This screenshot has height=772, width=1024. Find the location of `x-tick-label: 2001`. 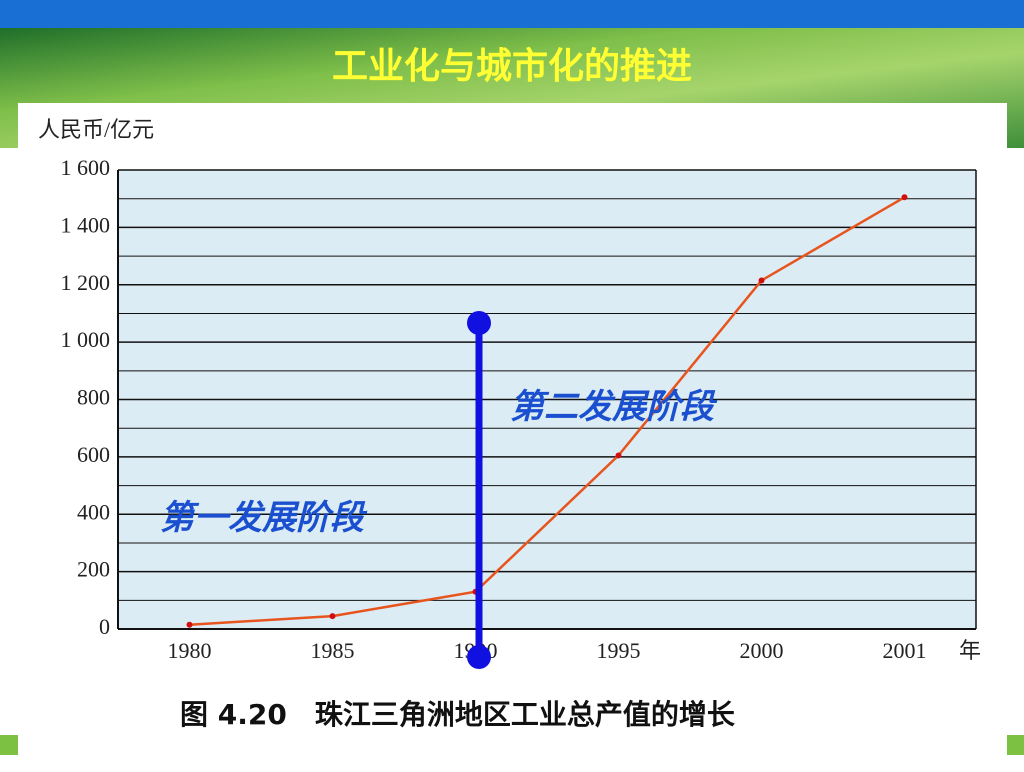

x-tick-label: 2001 is located at coordinates (905, 650).